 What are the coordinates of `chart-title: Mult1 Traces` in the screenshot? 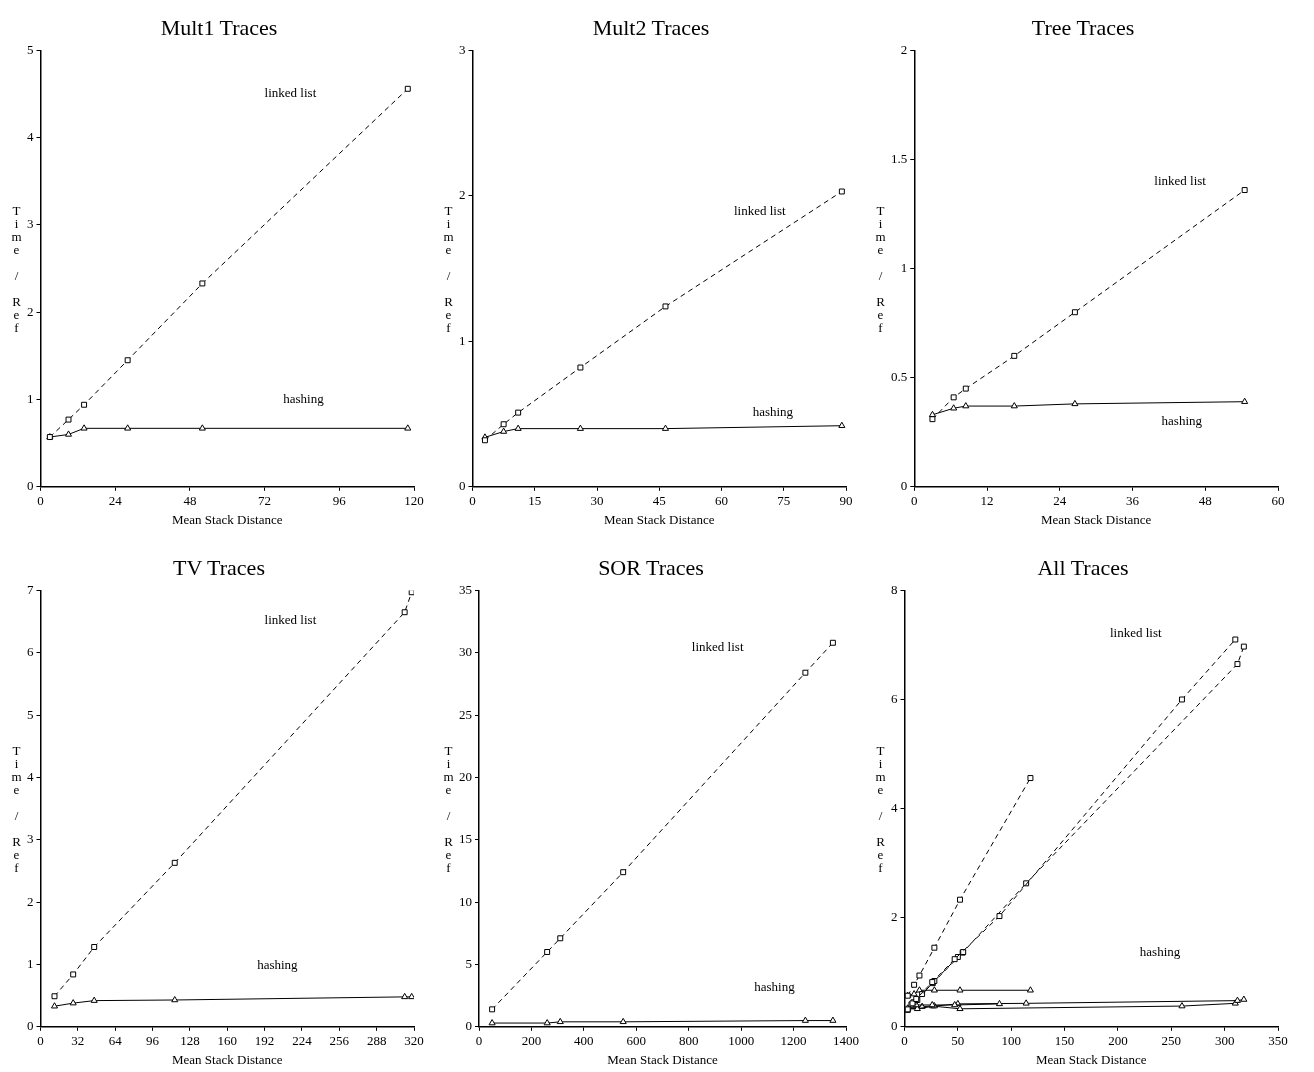 It's located at (219, 27).